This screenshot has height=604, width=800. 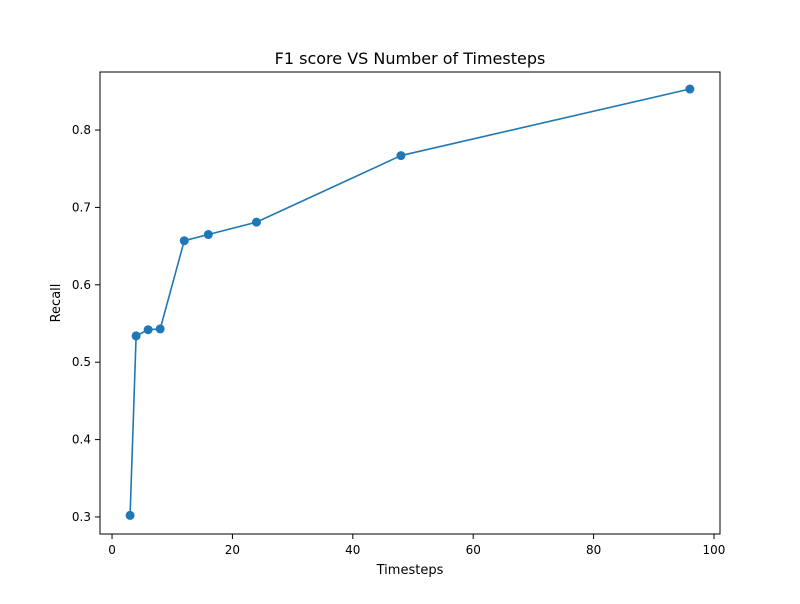 I want to click on x-tick-label: 40, so click(x=352, y=550).